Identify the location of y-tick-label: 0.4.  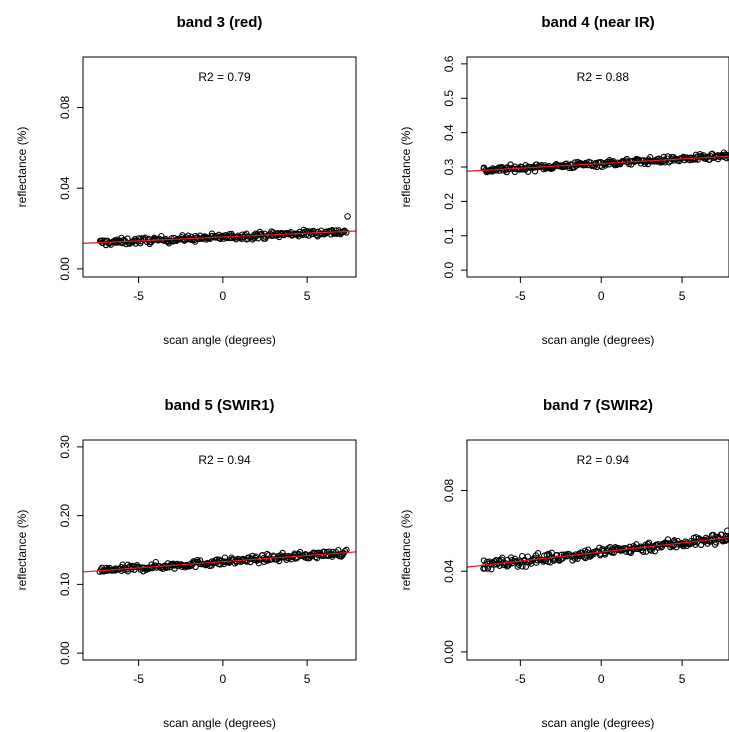
(449, 132).